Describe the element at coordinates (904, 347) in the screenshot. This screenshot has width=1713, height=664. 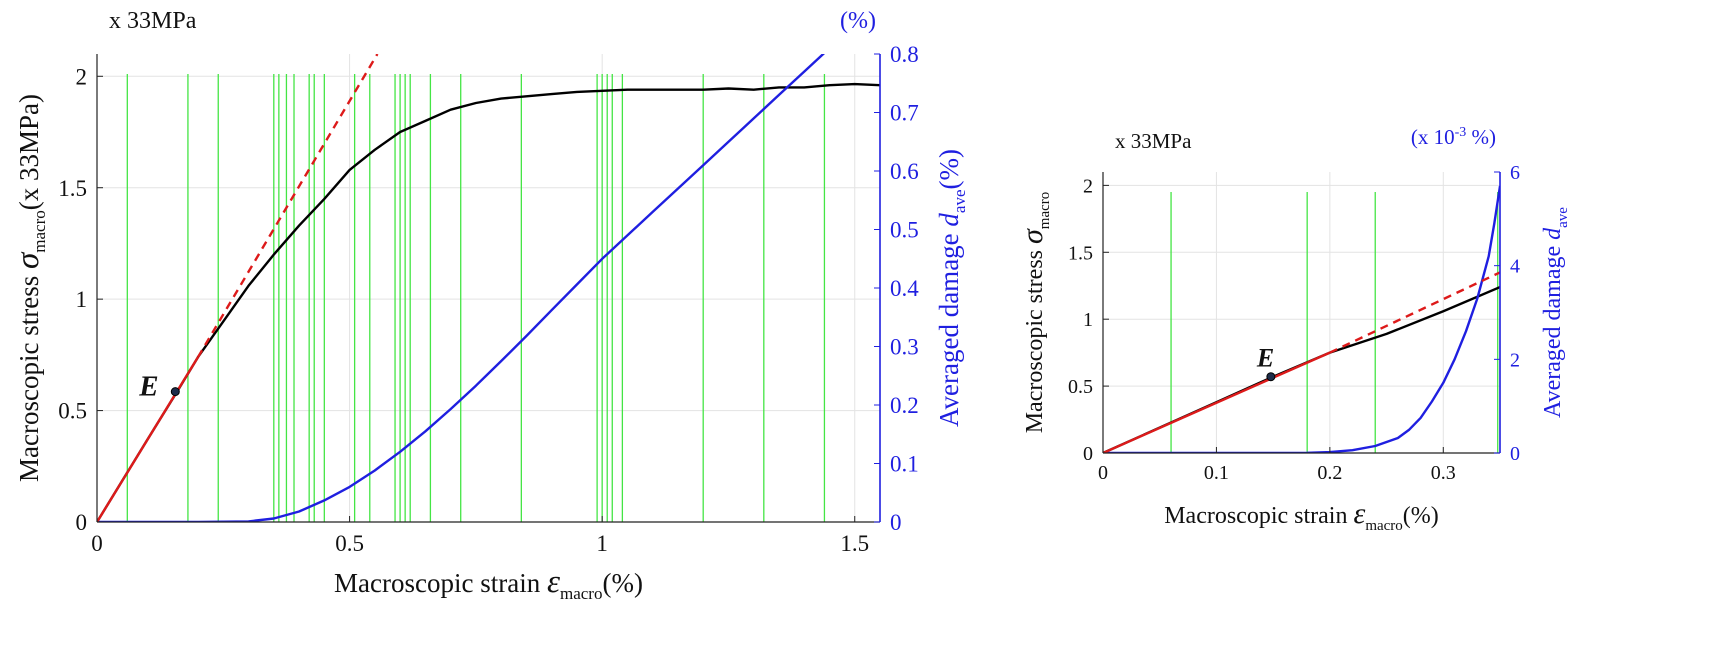
I see `y2-tick-label: 0.3` at that location.